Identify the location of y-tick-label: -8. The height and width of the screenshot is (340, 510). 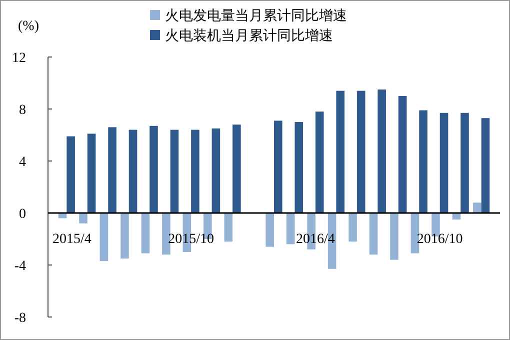
(20, 318).